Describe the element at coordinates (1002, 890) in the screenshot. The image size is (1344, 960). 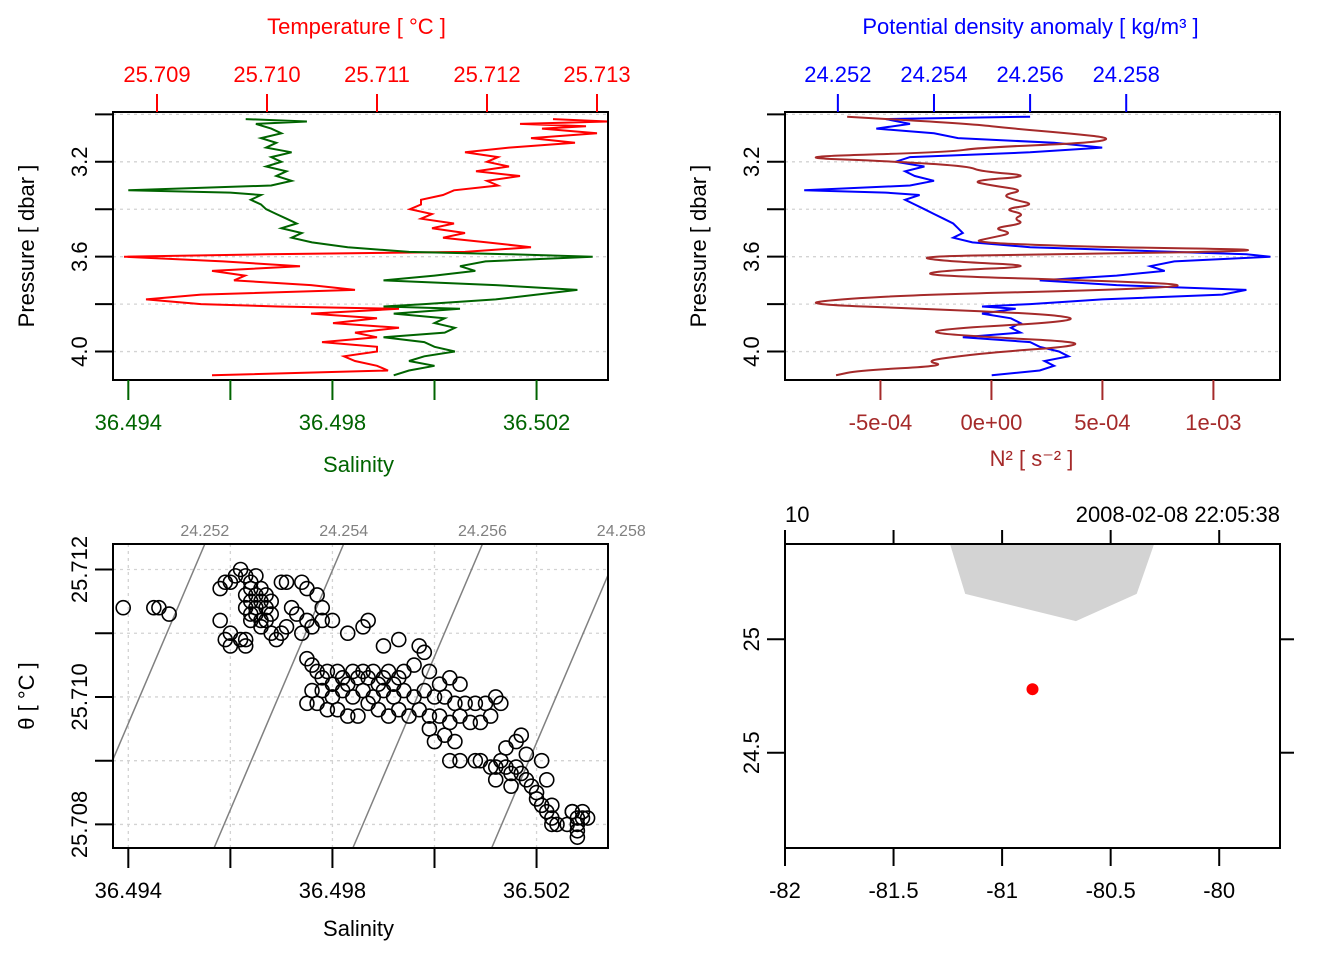
I see `x-tick-label: -81` at that location.